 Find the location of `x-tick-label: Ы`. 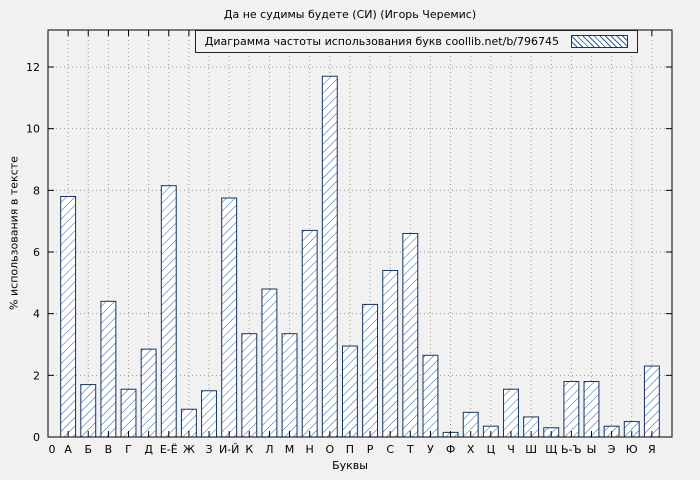

x-tick-label: Ы is located at coordinates (592, 449).